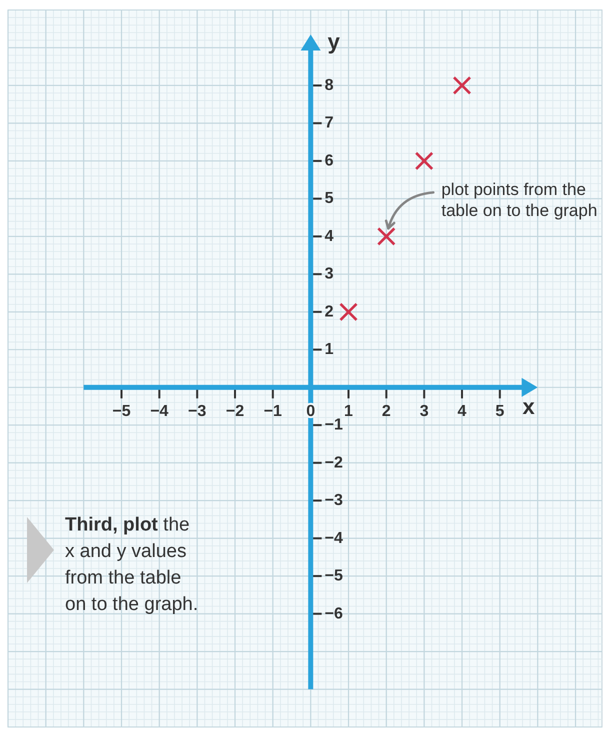 The image size is (610, 734). Describe the element at coordinates (329, 161) in the screenshot. I see `y-tick-label: 6` at that location.